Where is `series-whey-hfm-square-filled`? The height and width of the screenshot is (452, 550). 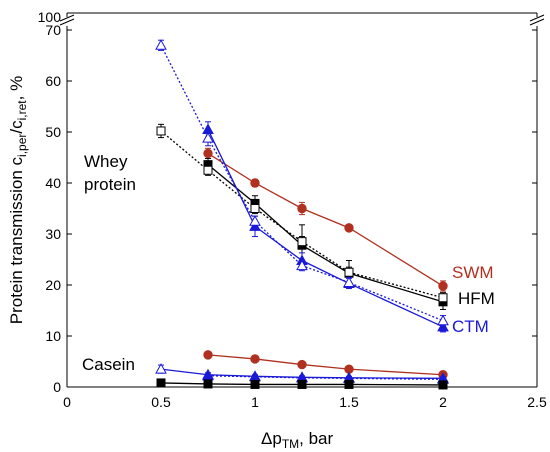 series-whey-hfm-square-filled is located at coordinates (325, 234).